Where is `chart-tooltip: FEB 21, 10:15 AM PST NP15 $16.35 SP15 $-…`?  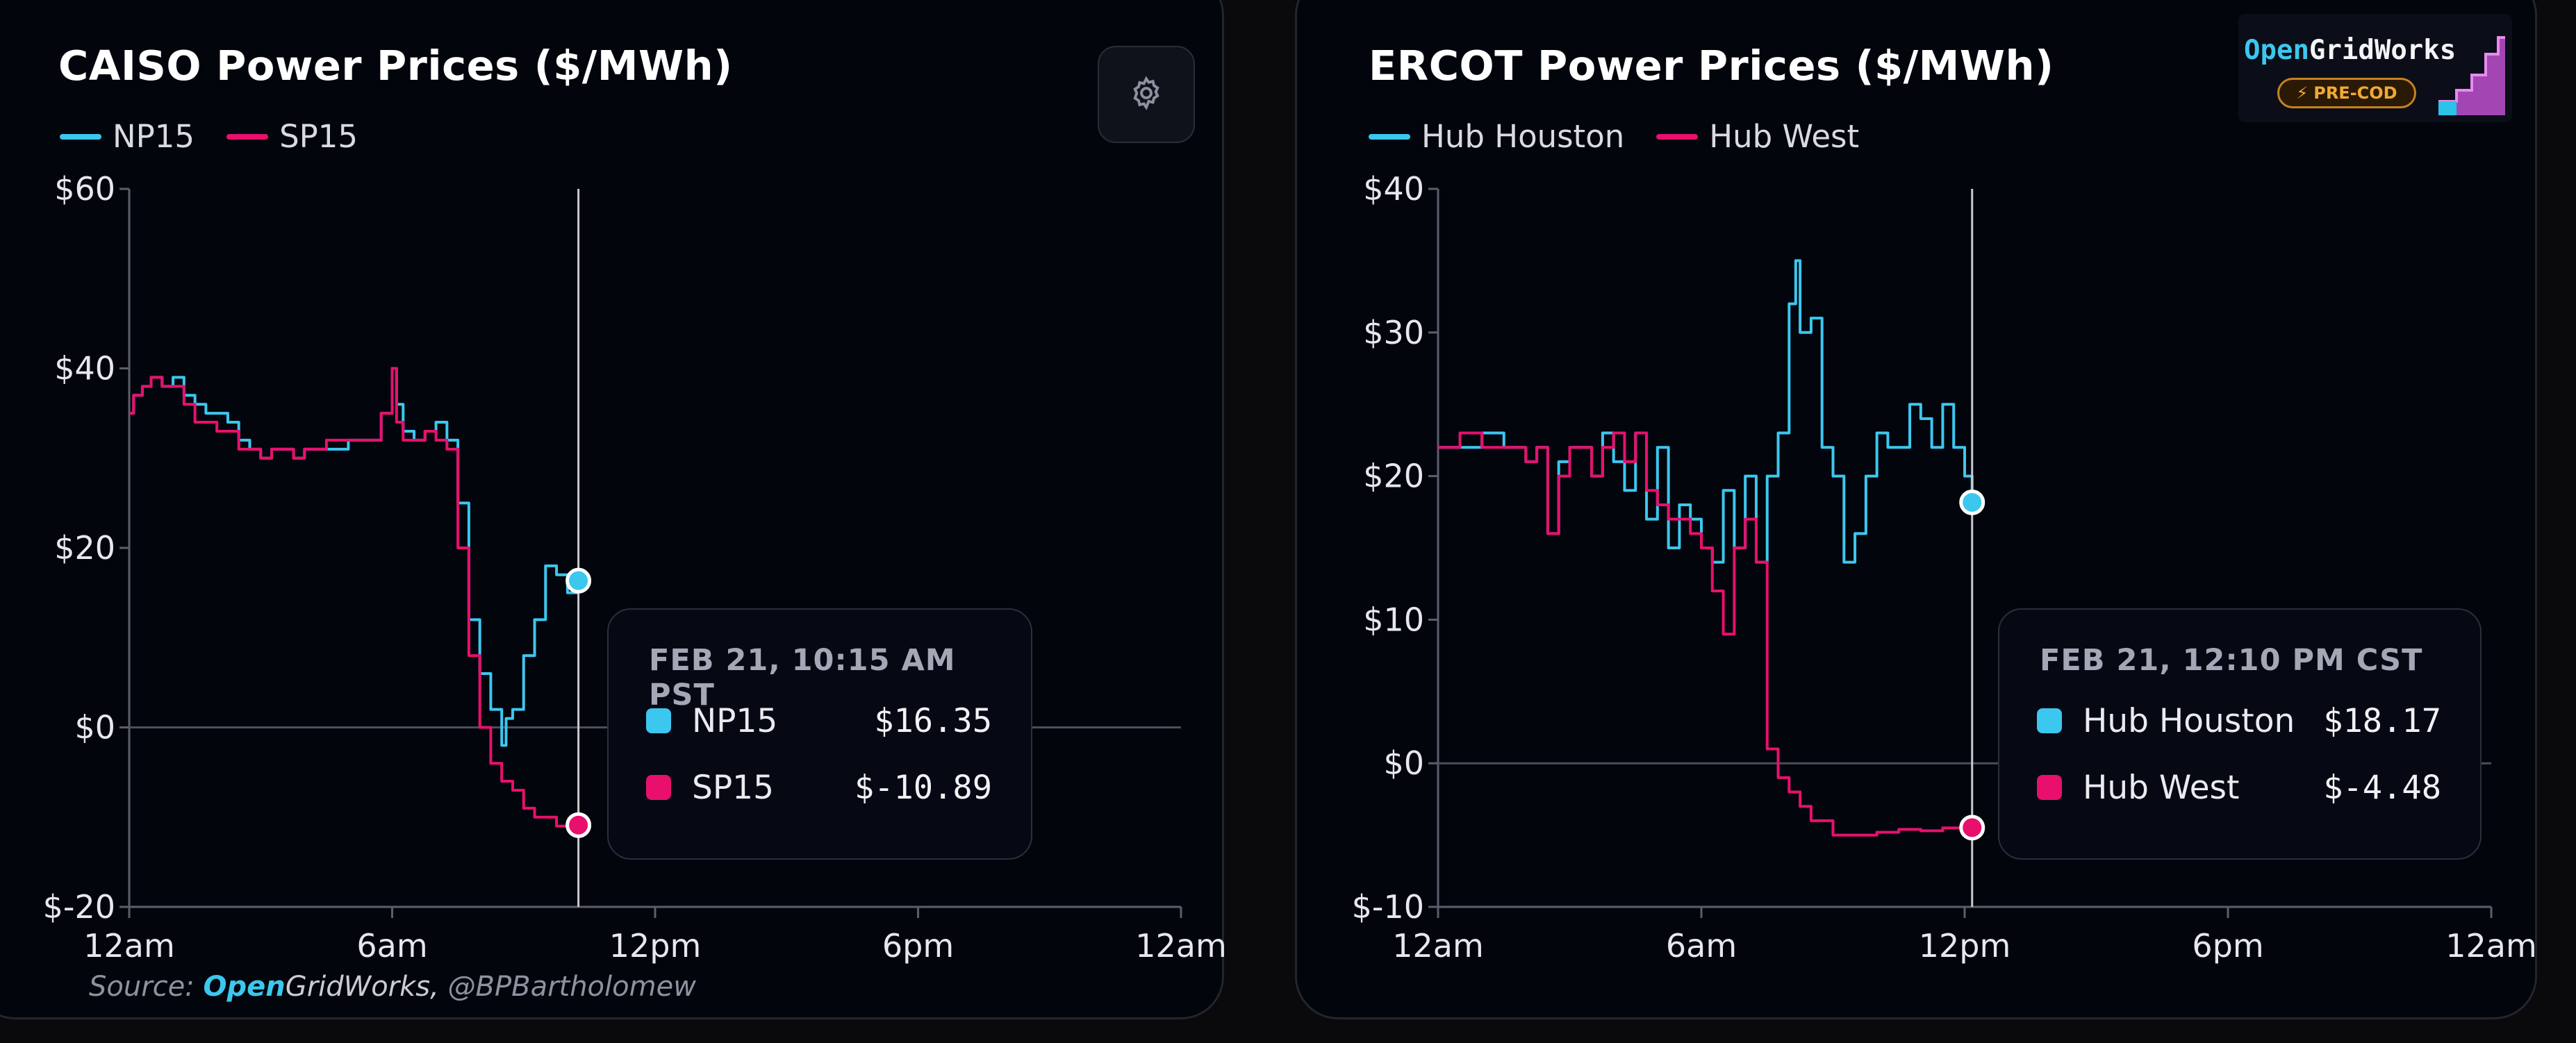 chart-tooltip: FEB 21, 10:15 AM PST NP15 $16.35 SP15 $-… is located at coordinates (820, 734).